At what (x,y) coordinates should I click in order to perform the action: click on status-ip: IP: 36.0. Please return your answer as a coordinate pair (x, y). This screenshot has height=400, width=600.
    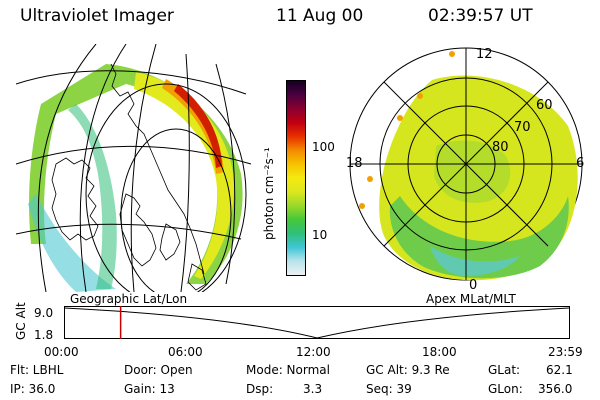
    Looking at the image, I should click on (33, 389).